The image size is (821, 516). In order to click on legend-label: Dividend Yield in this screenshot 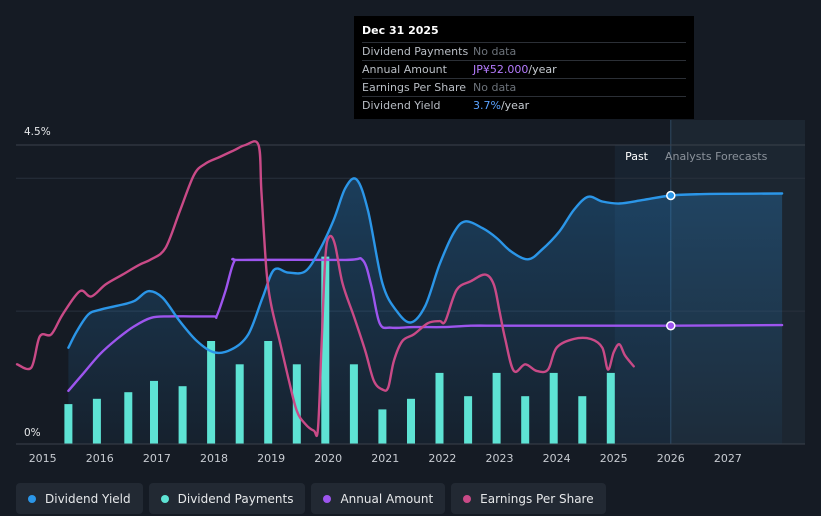, I will do `click(88, 498)`.